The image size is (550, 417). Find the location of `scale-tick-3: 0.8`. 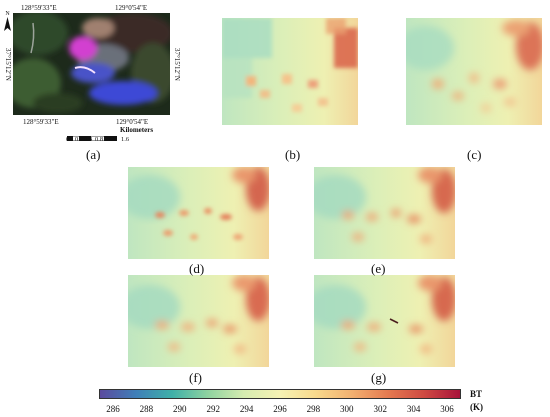

scale-tick-3: 0.8 is located at coordinates (99, 139).